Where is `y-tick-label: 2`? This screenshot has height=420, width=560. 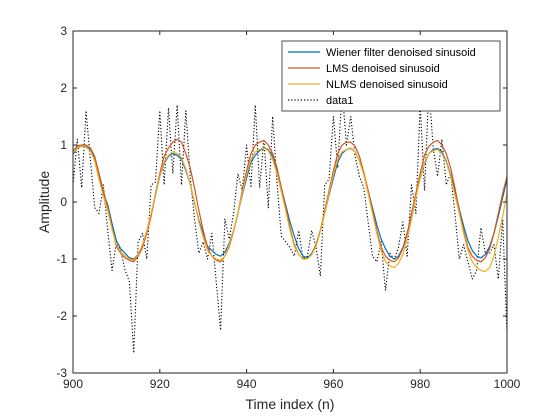
y-tick-label: 2 is located at coordinates (63, 88).